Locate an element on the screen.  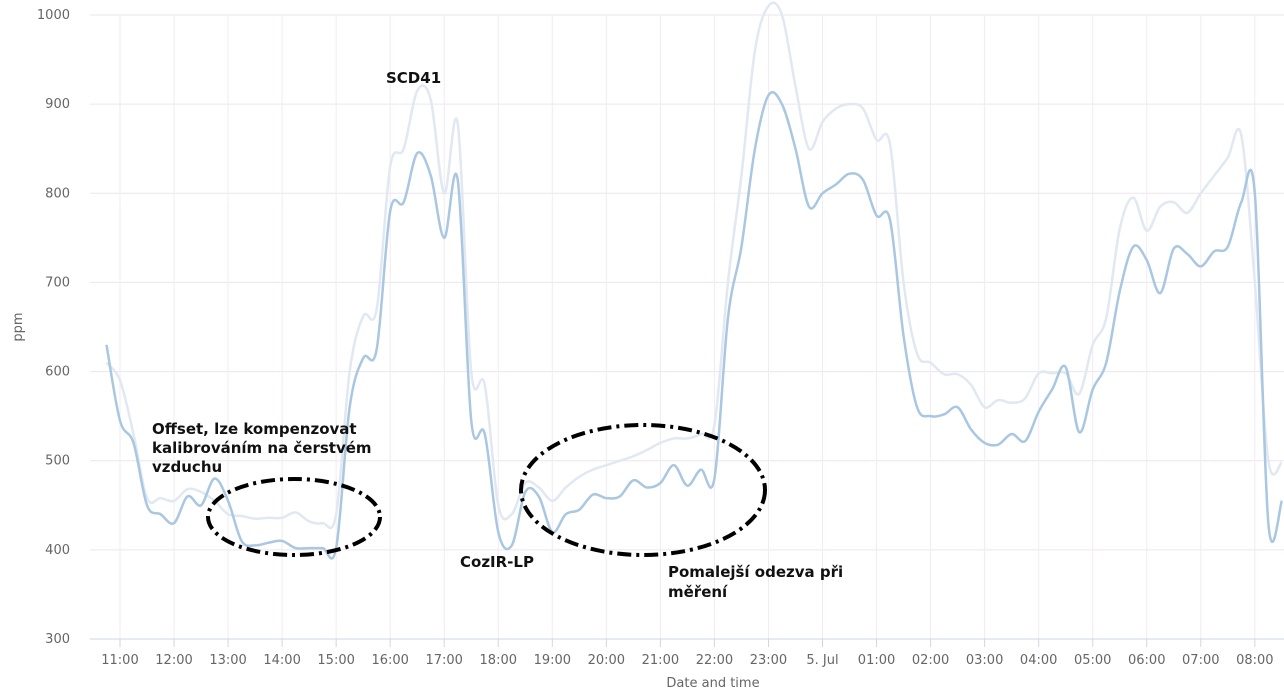
x-tick-label: 19:00 is located at coordinates (552, 660).